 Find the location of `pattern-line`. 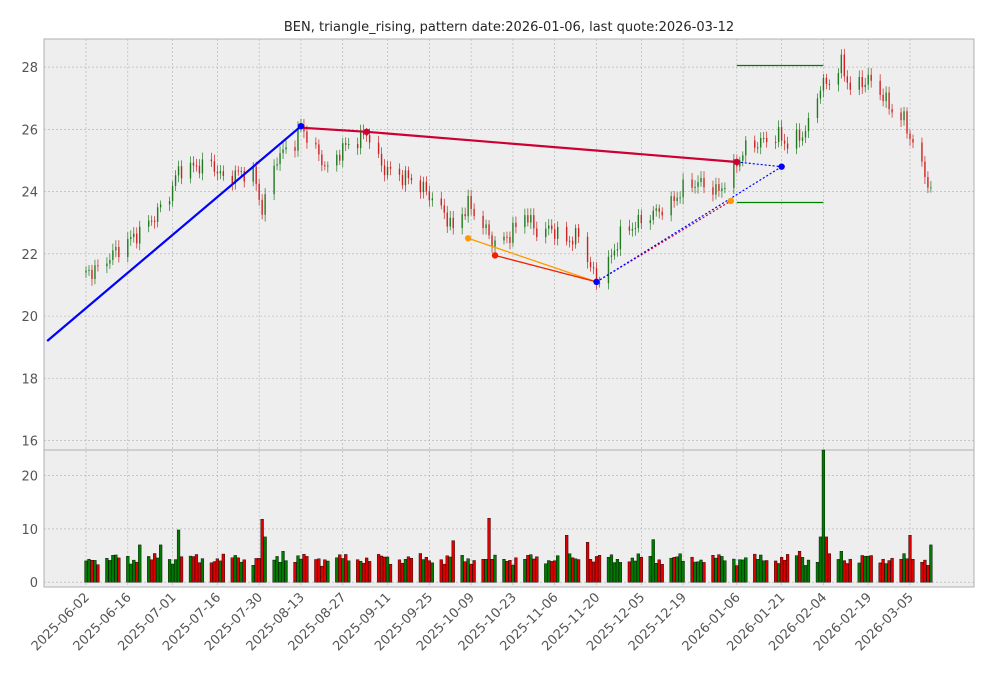

pattern-line is located at coordinates (759, 164).